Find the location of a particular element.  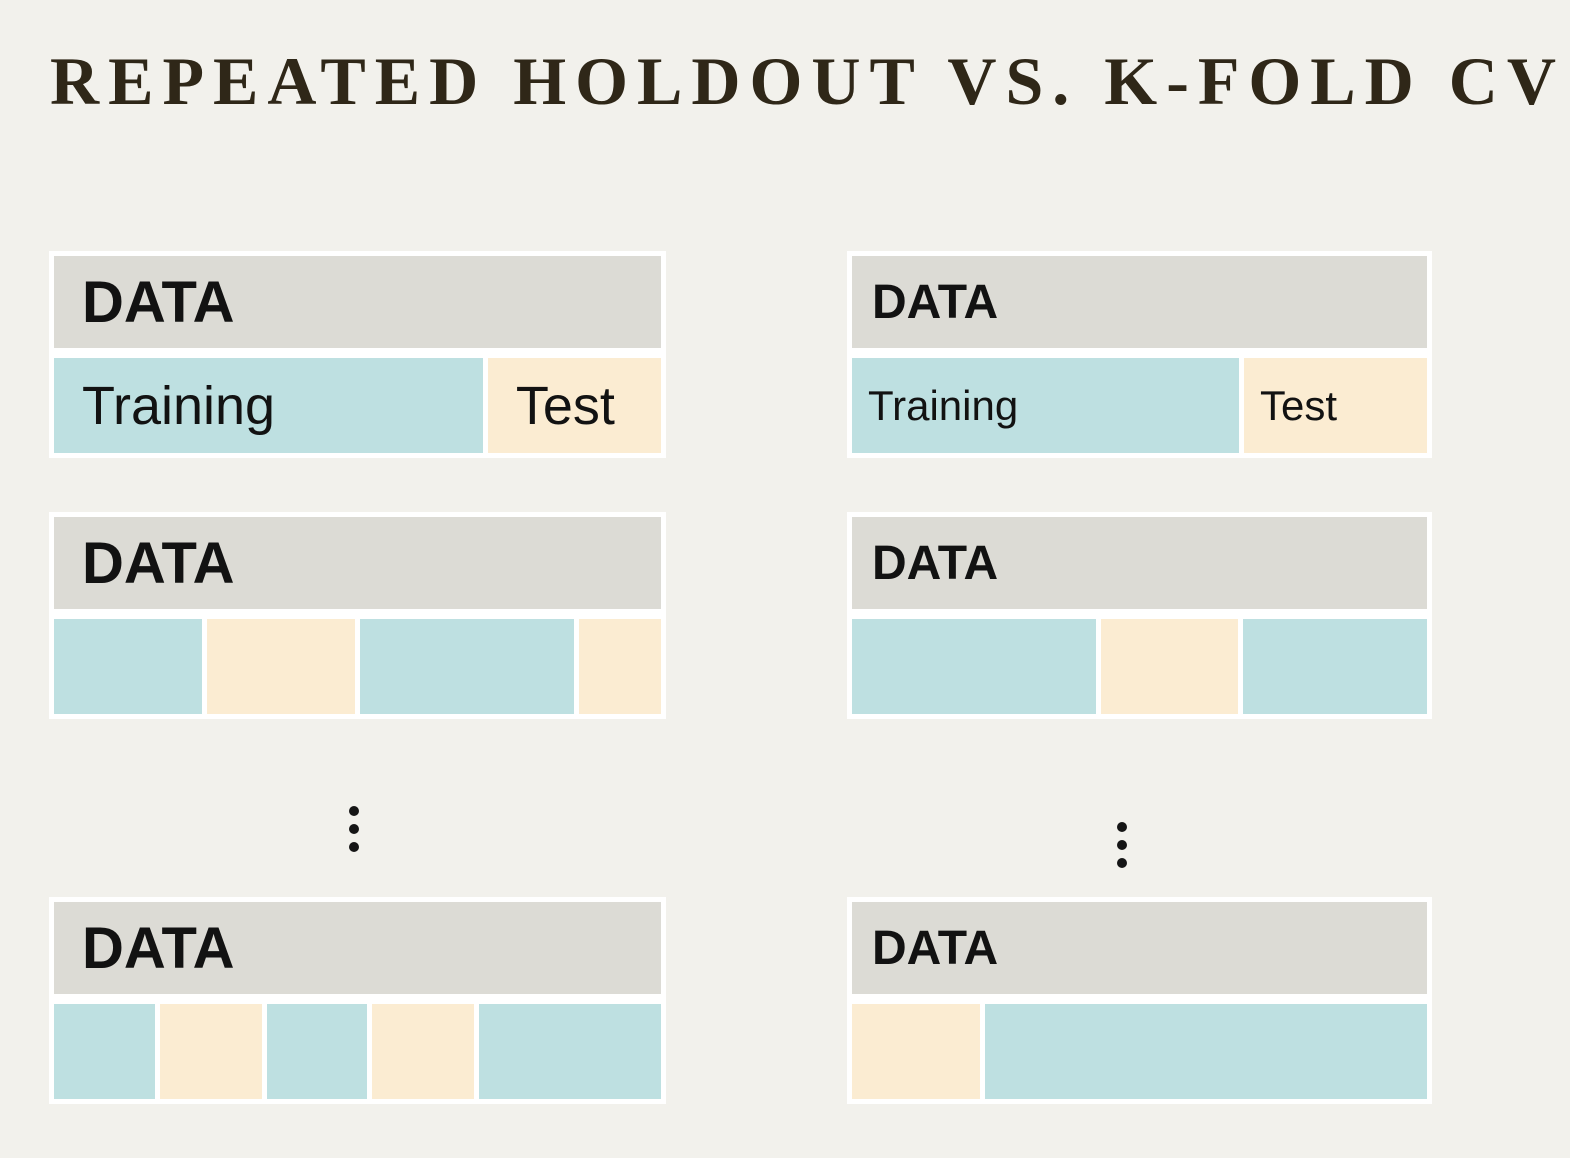

repeated-holdout-block-3: DATA is located at coordinates (357, 1000).